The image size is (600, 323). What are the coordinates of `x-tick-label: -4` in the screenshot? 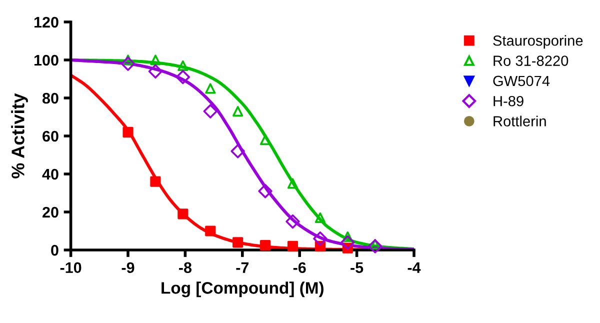 It's located at (414, 267).